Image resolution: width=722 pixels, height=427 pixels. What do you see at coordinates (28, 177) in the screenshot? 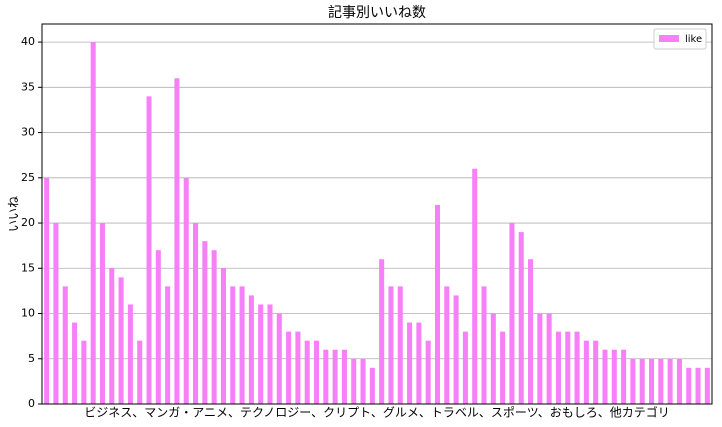
I see `y-tick-label: 25` at bounding box center [28, 177].